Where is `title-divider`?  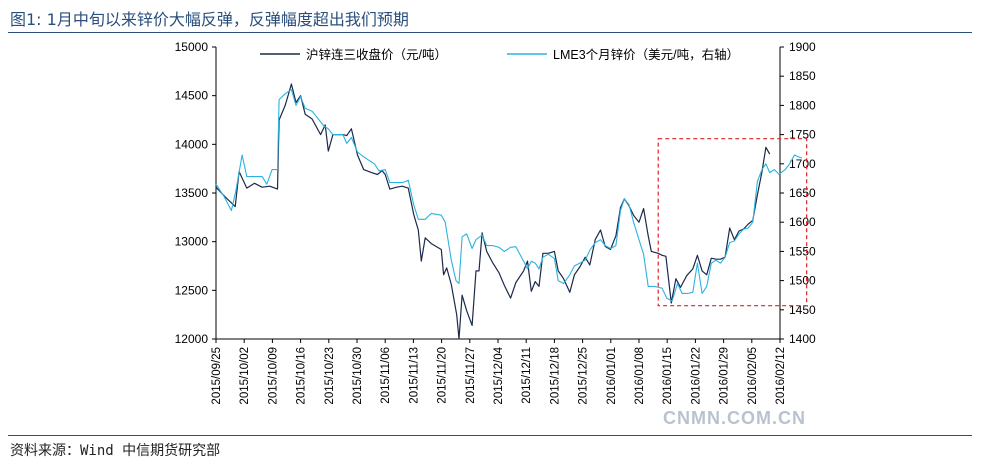
title-divider is located at coordinates (490, 32).